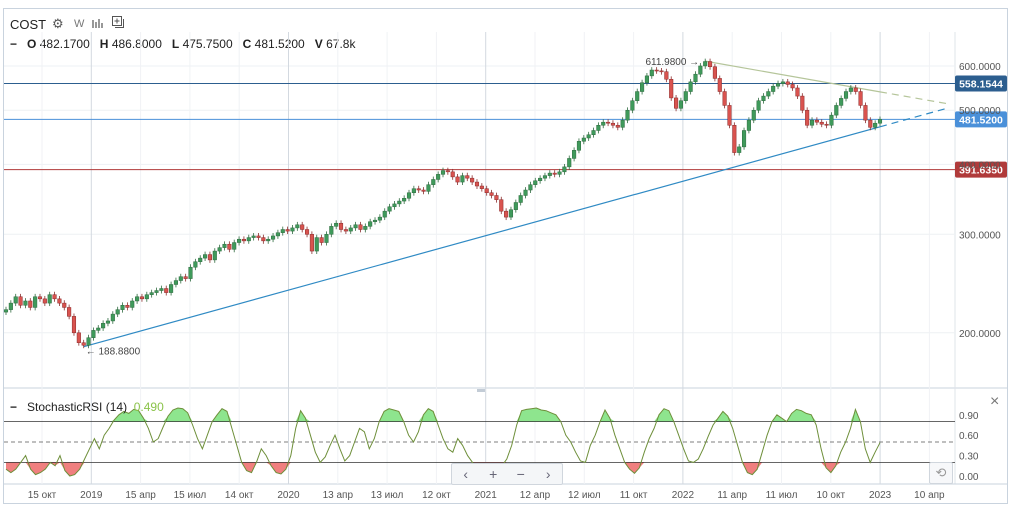  What do you see at coordinates (481, 390) in the screenshot?
I see `pane-resize-handle` at bounding box center [481, 390].